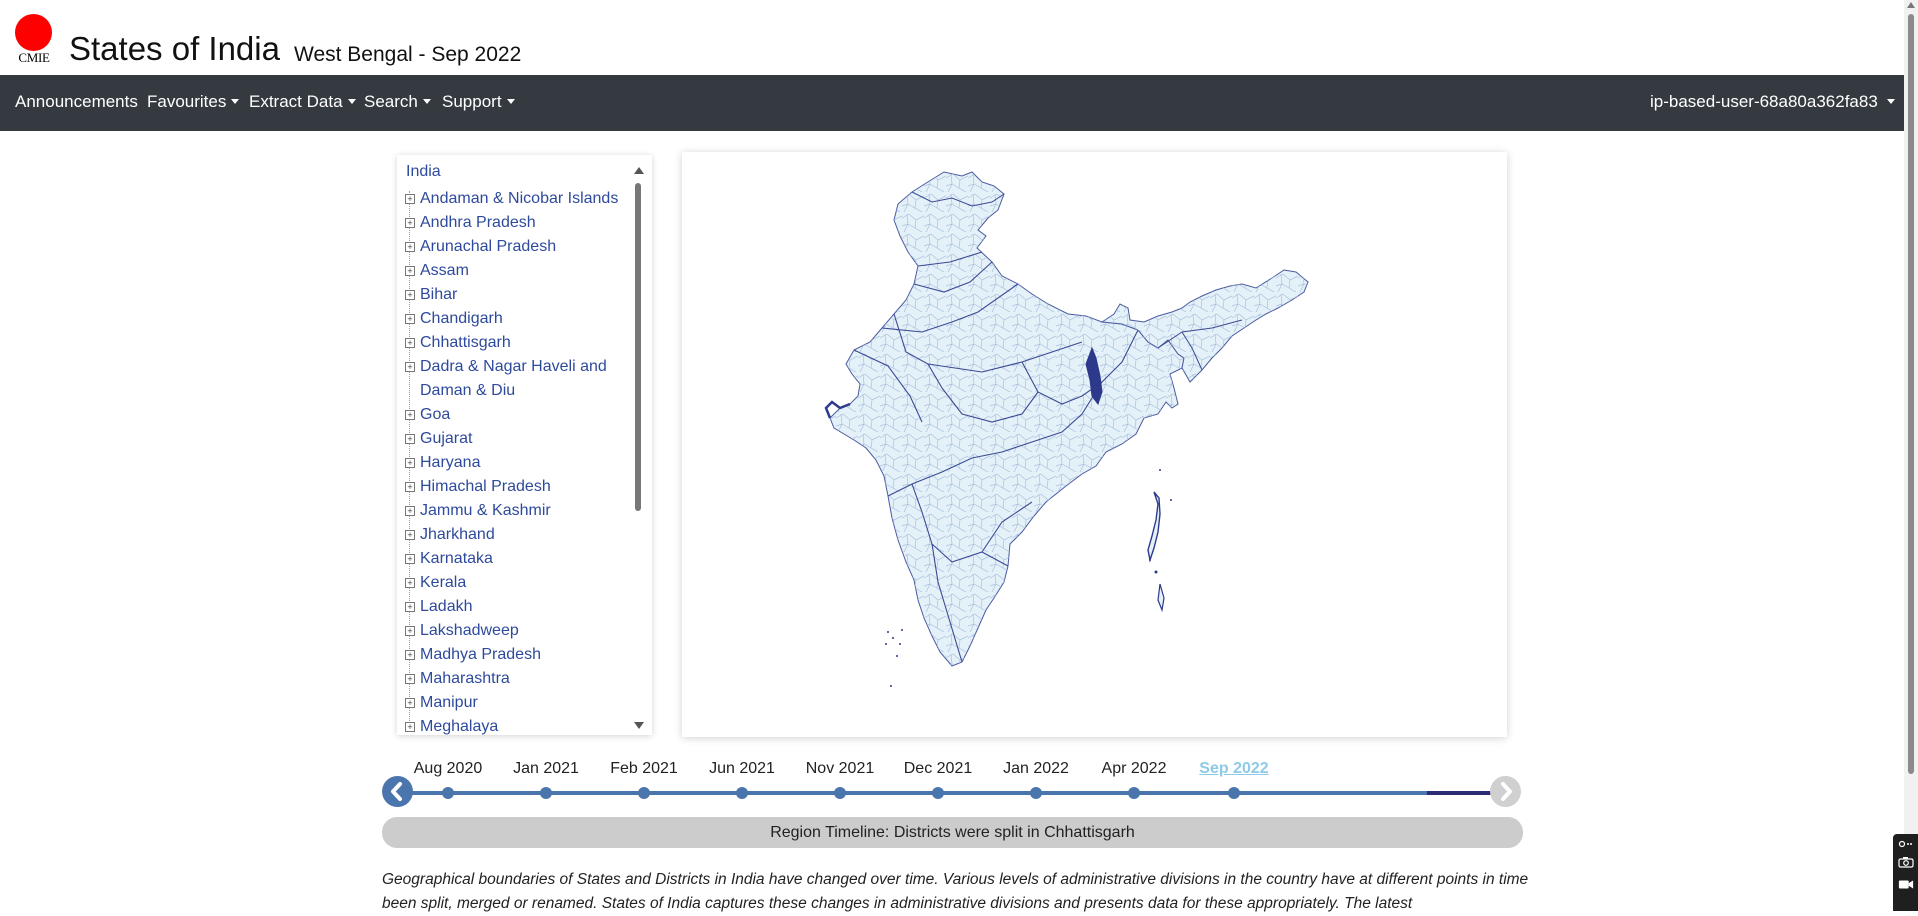 This screenshot has width=1918, height=916. What do you see at coordinates (516, 511) in the screenshot?
I see `tree-item: + Jammu & Kashmir` at bounding box center [516, 511].